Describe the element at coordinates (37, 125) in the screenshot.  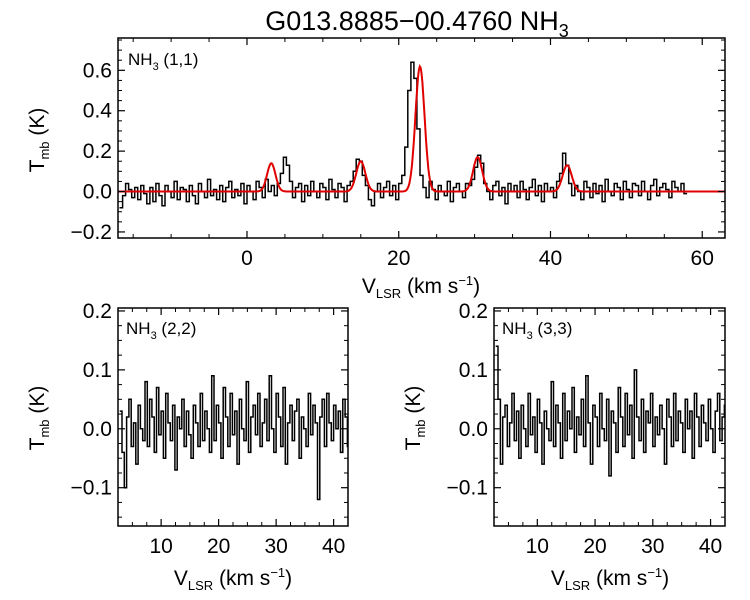
I see `panel-nh3-11-ylabel-rest: (K)` at that location.